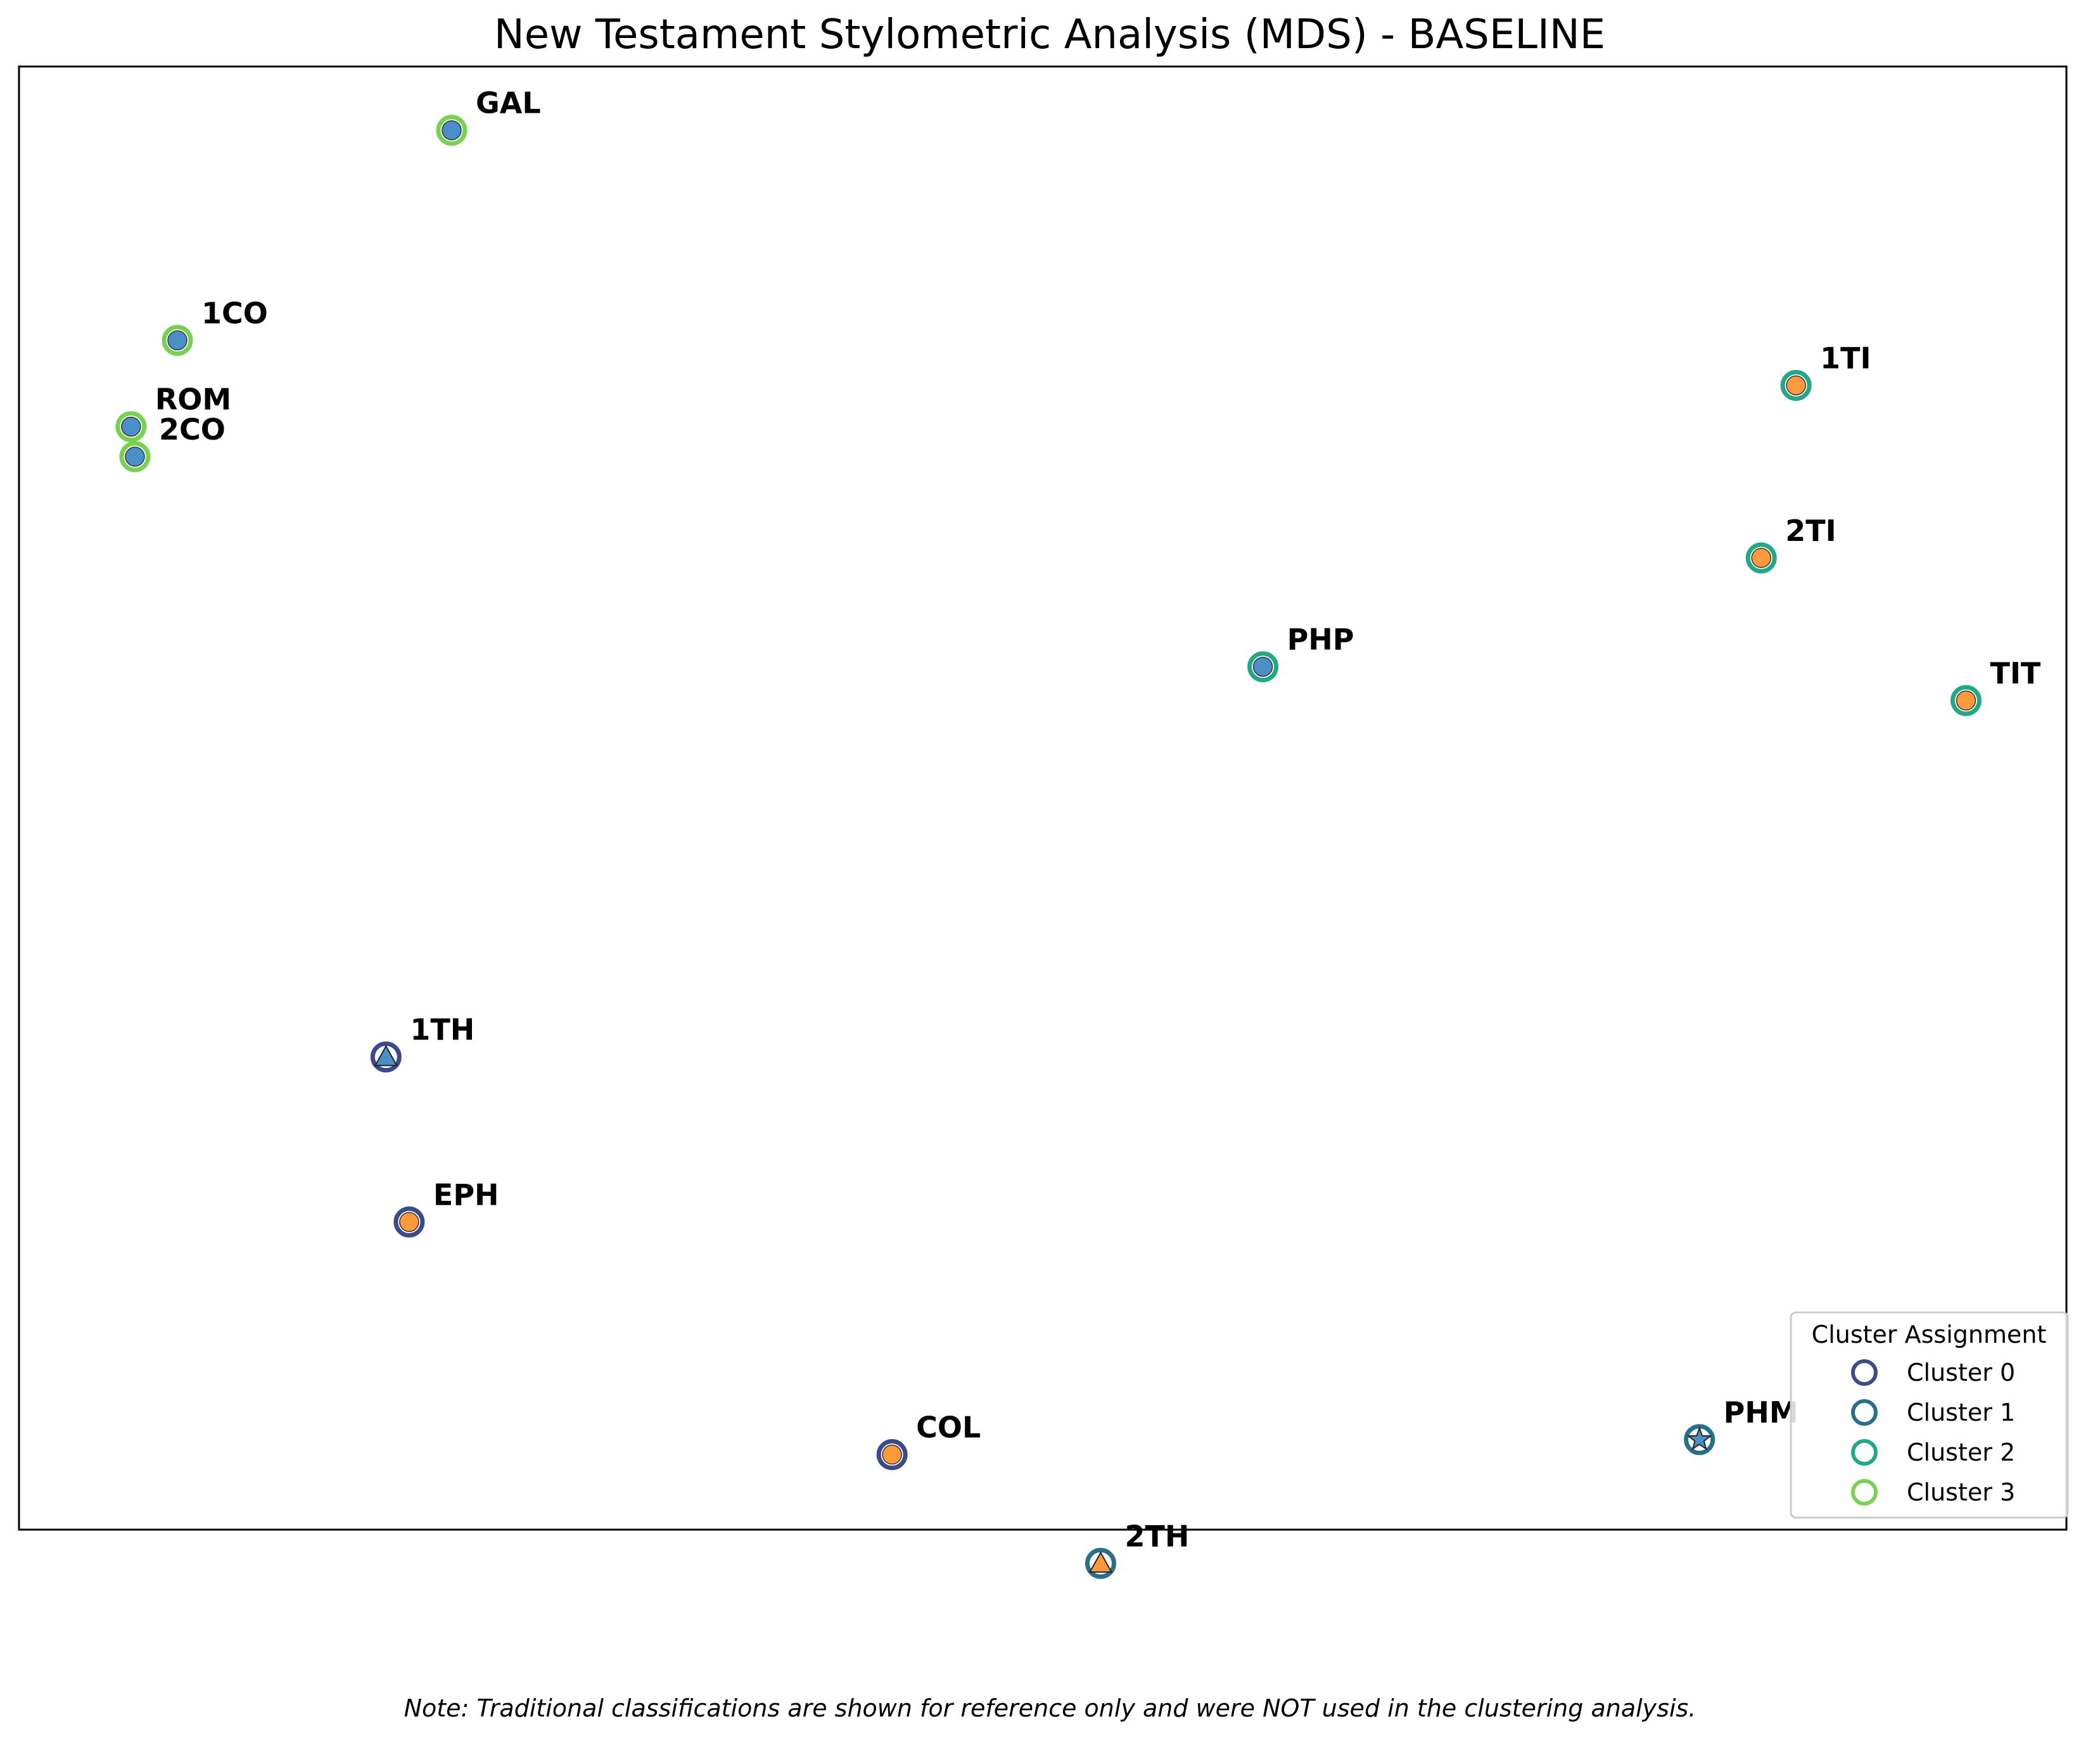 Image resolution: width=2100 pixels, height=1745 pixels. I want to click on legend-entry: Cluster 3, so click(1933, 1492).